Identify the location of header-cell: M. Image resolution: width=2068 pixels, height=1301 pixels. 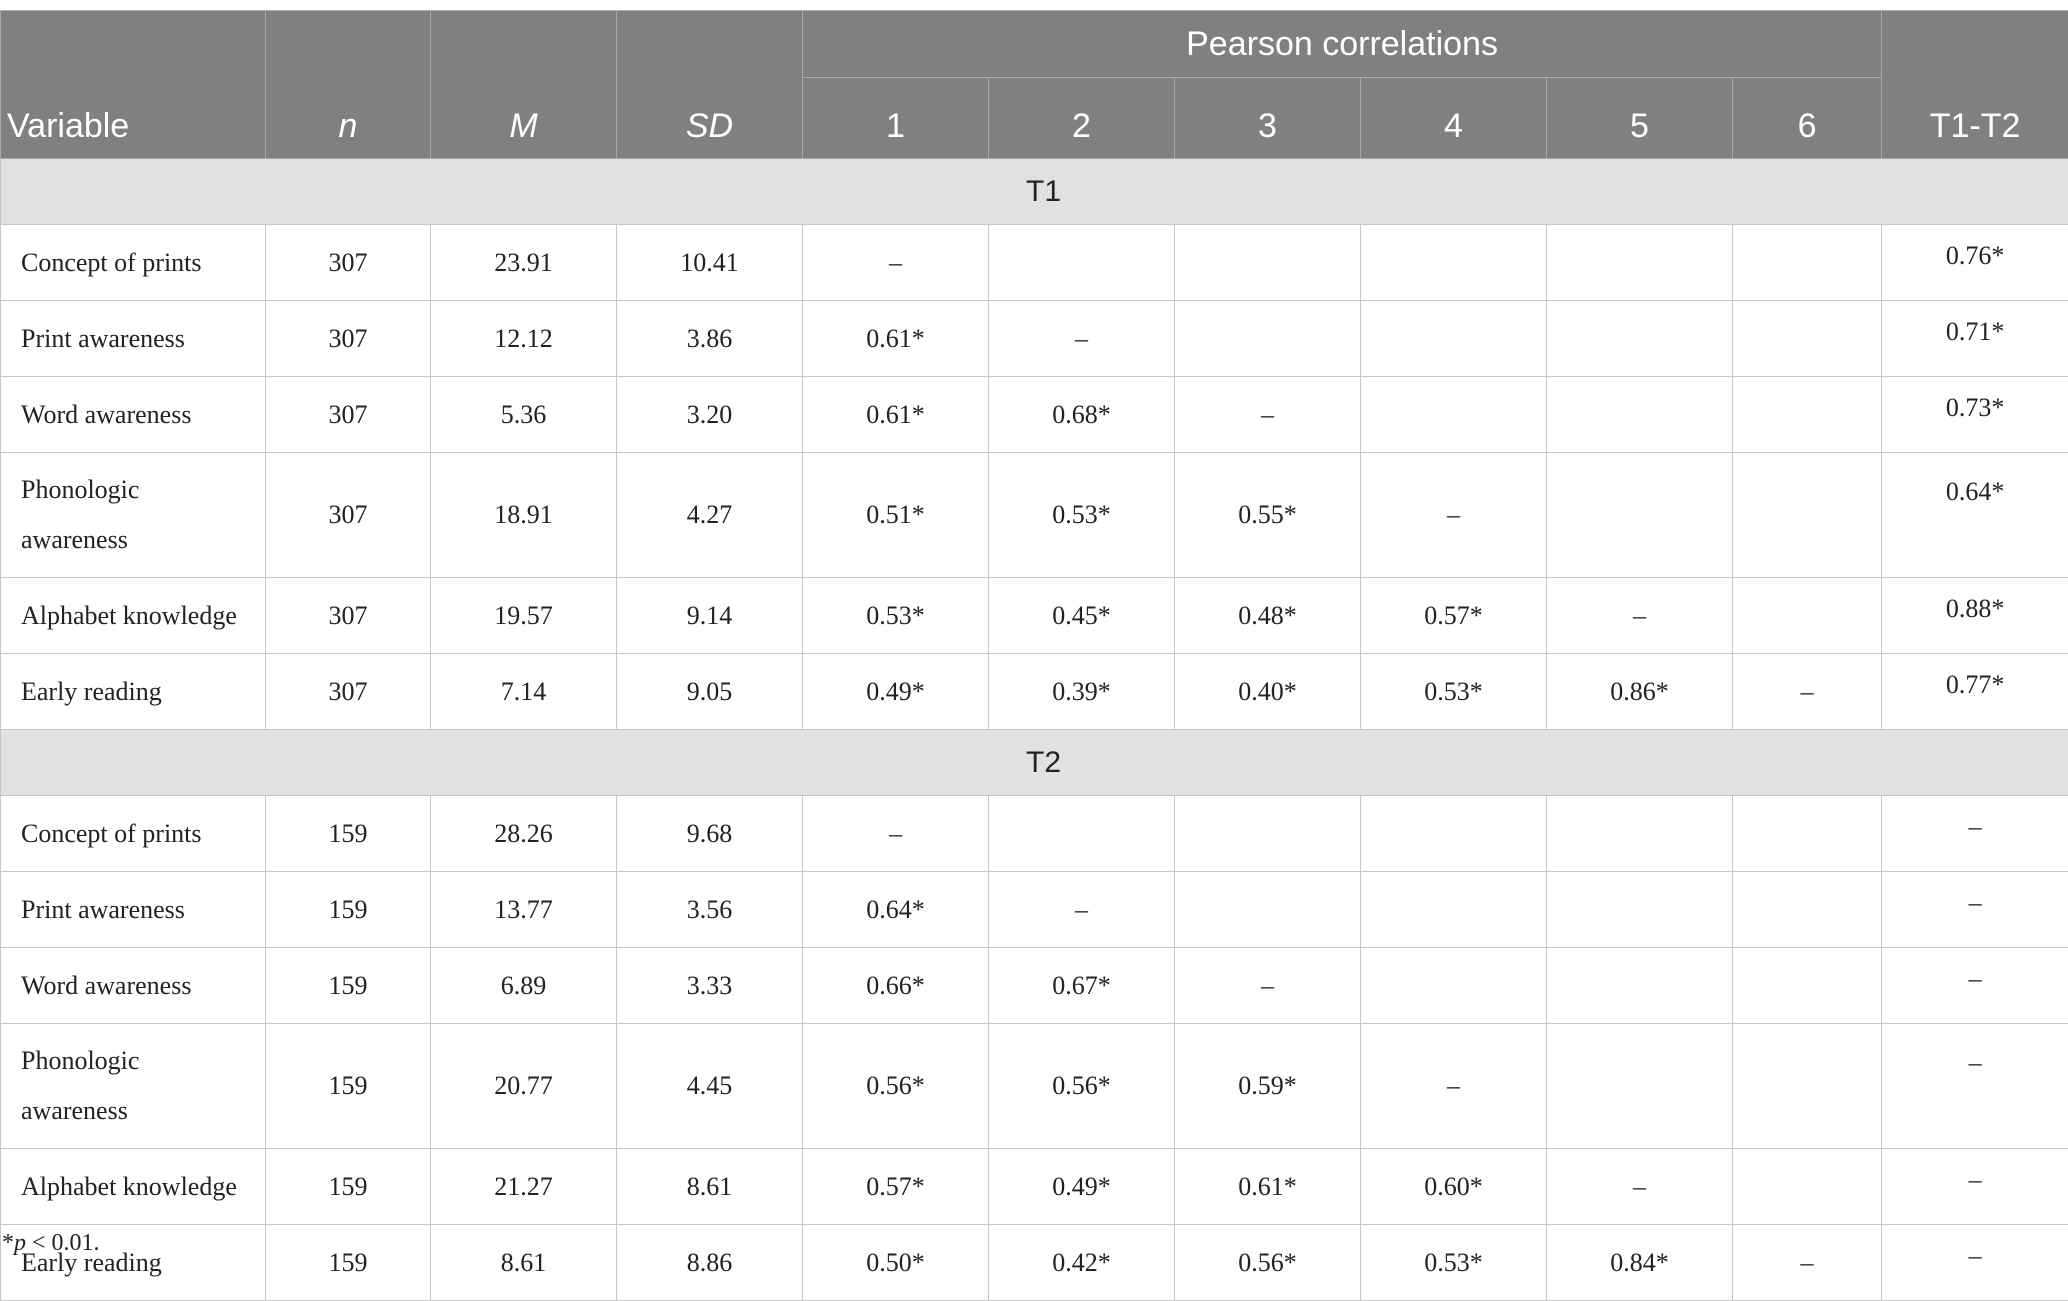
(524, 85).